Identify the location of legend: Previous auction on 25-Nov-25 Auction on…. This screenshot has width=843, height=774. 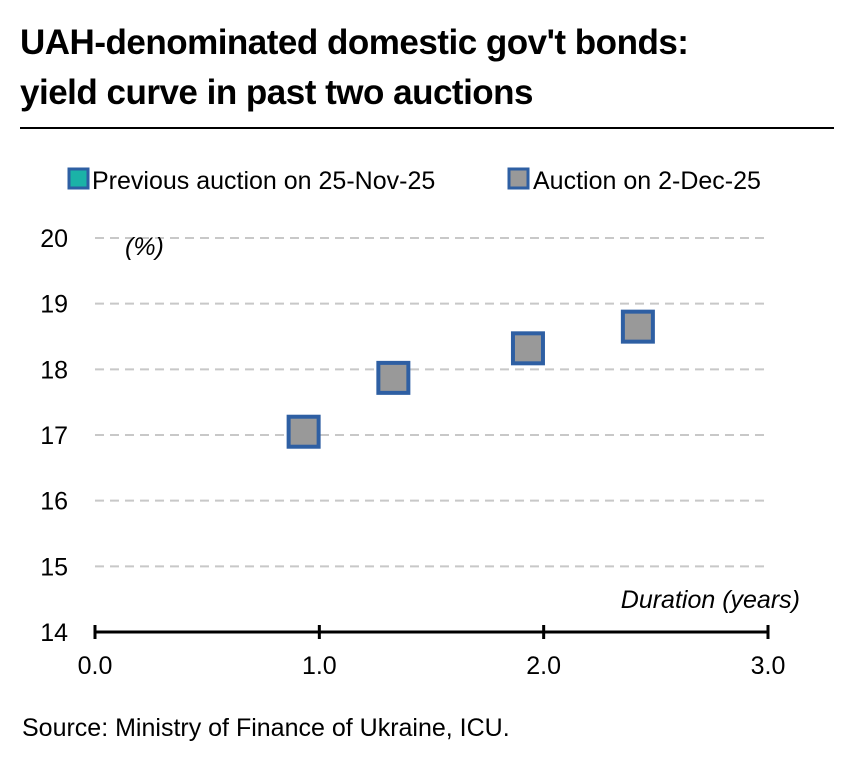
(414, 181).